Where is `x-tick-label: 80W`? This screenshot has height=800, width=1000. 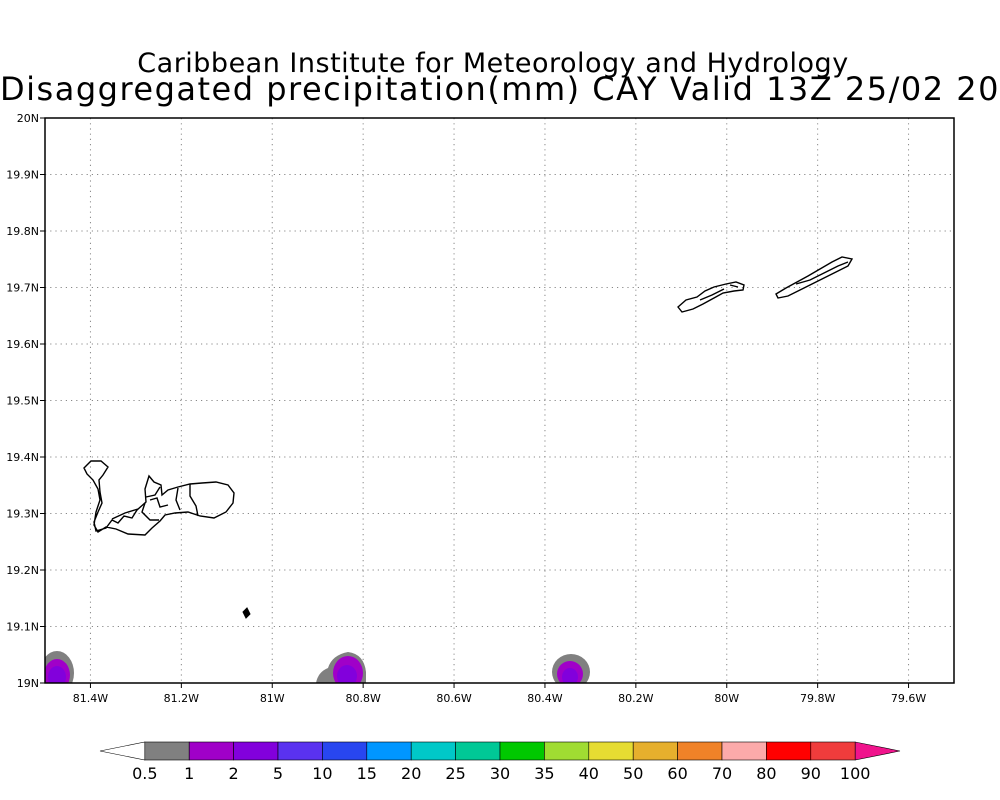 x-tick-label: 80W is located at coordinates (726, 698).